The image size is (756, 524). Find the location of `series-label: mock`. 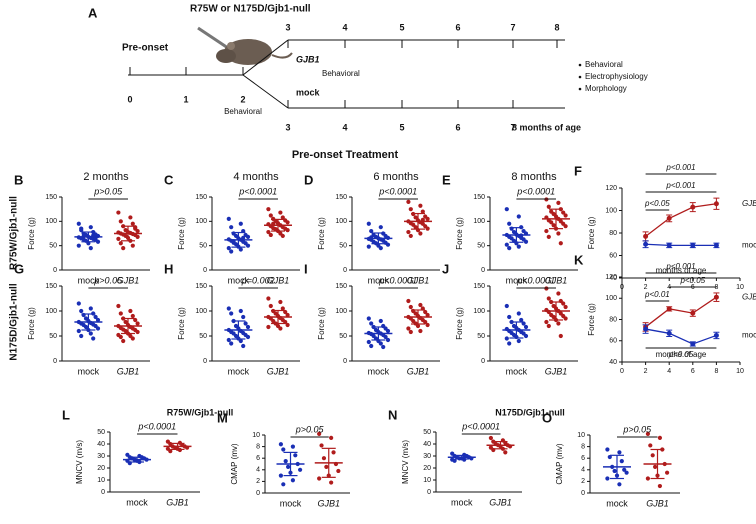

series-label: mock is located at coordinates (749, 244).